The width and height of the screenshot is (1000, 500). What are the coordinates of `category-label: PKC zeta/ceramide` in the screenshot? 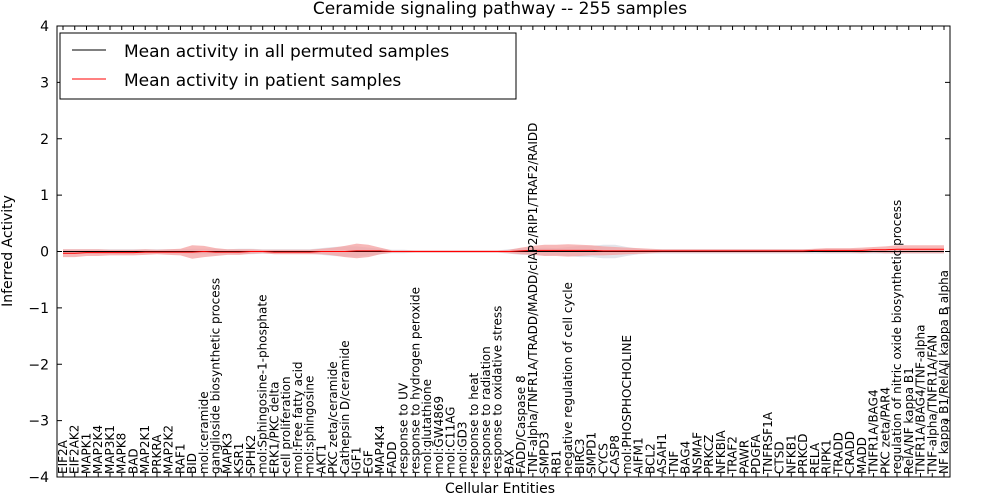 It's located at (333, 417).